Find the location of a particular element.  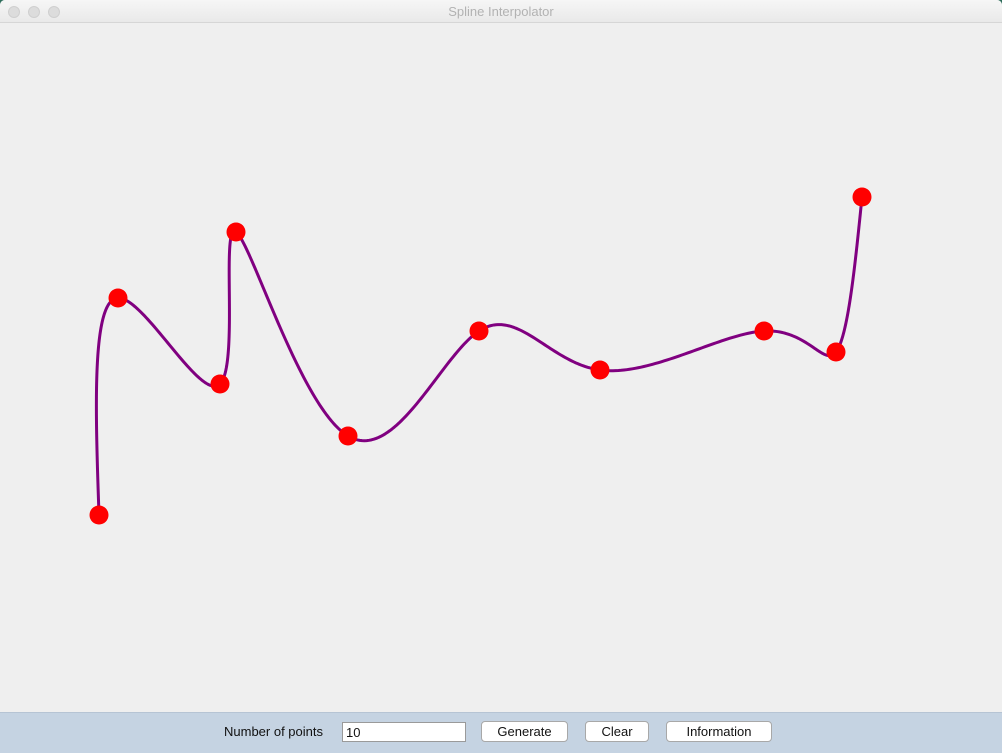

minimize-window-button is located at coordinates (34, 12).